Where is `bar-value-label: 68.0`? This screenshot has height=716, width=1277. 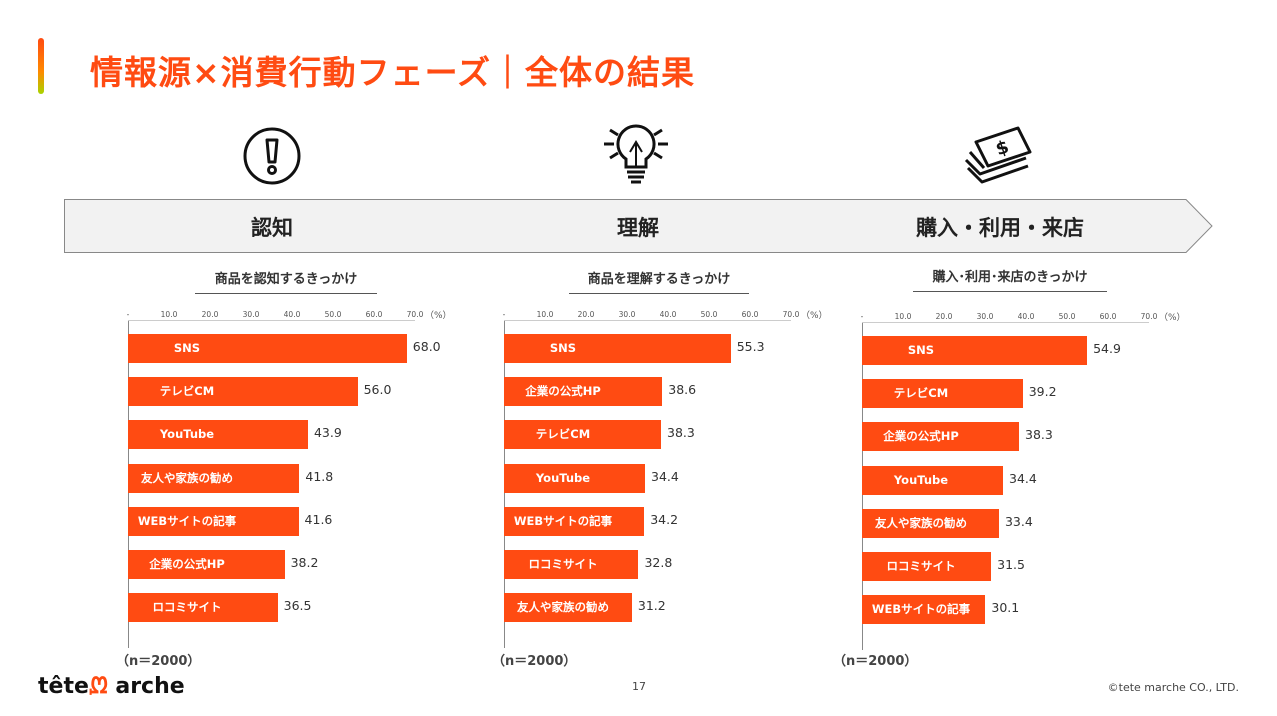 bar-value-label: 68.0 is located at coordinates (426, 346).